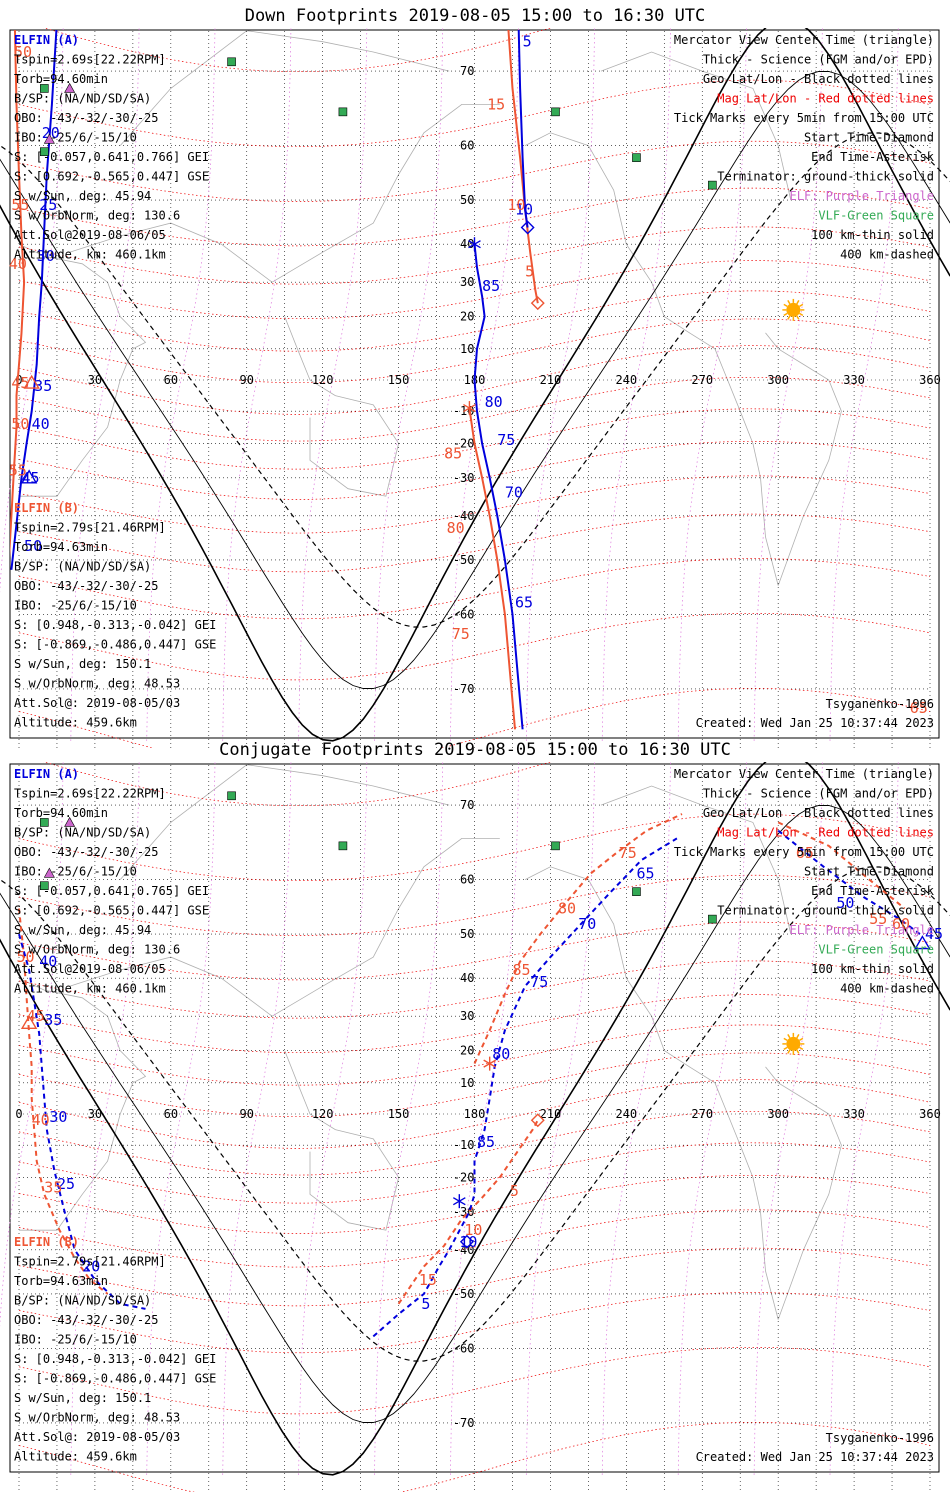  Describe the element at coordinates (825, 911) in the screenshot. I see `legend-line: Terminator: ground-thick solid` at that location.